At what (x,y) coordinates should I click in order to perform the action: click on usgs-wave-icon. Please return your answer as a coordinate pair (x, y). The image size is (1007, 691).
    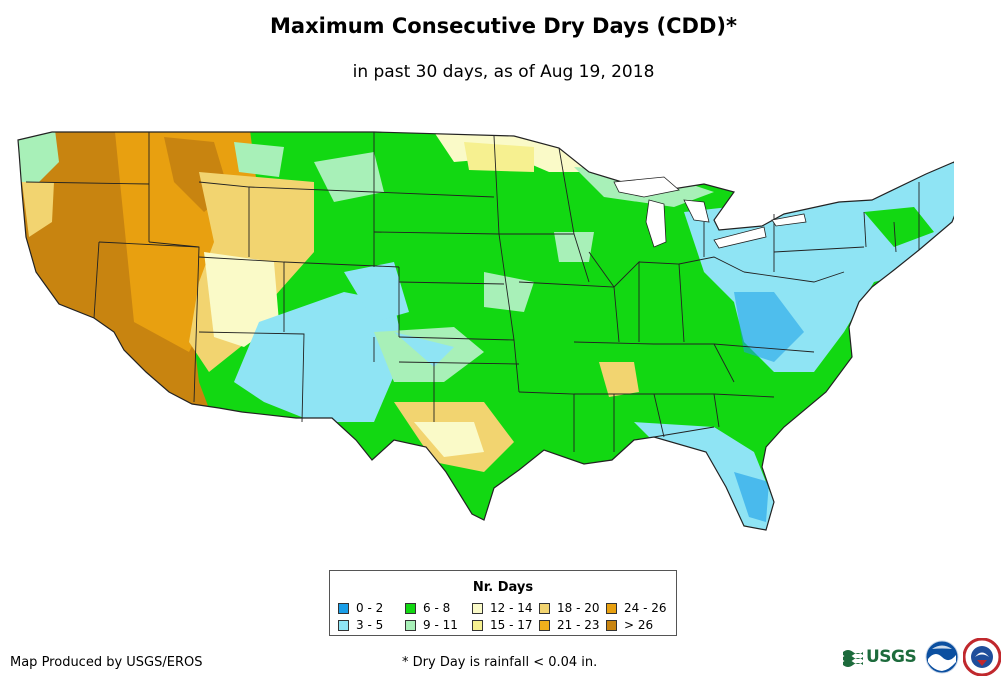
    Looking at the image, I should click on (853, 658).